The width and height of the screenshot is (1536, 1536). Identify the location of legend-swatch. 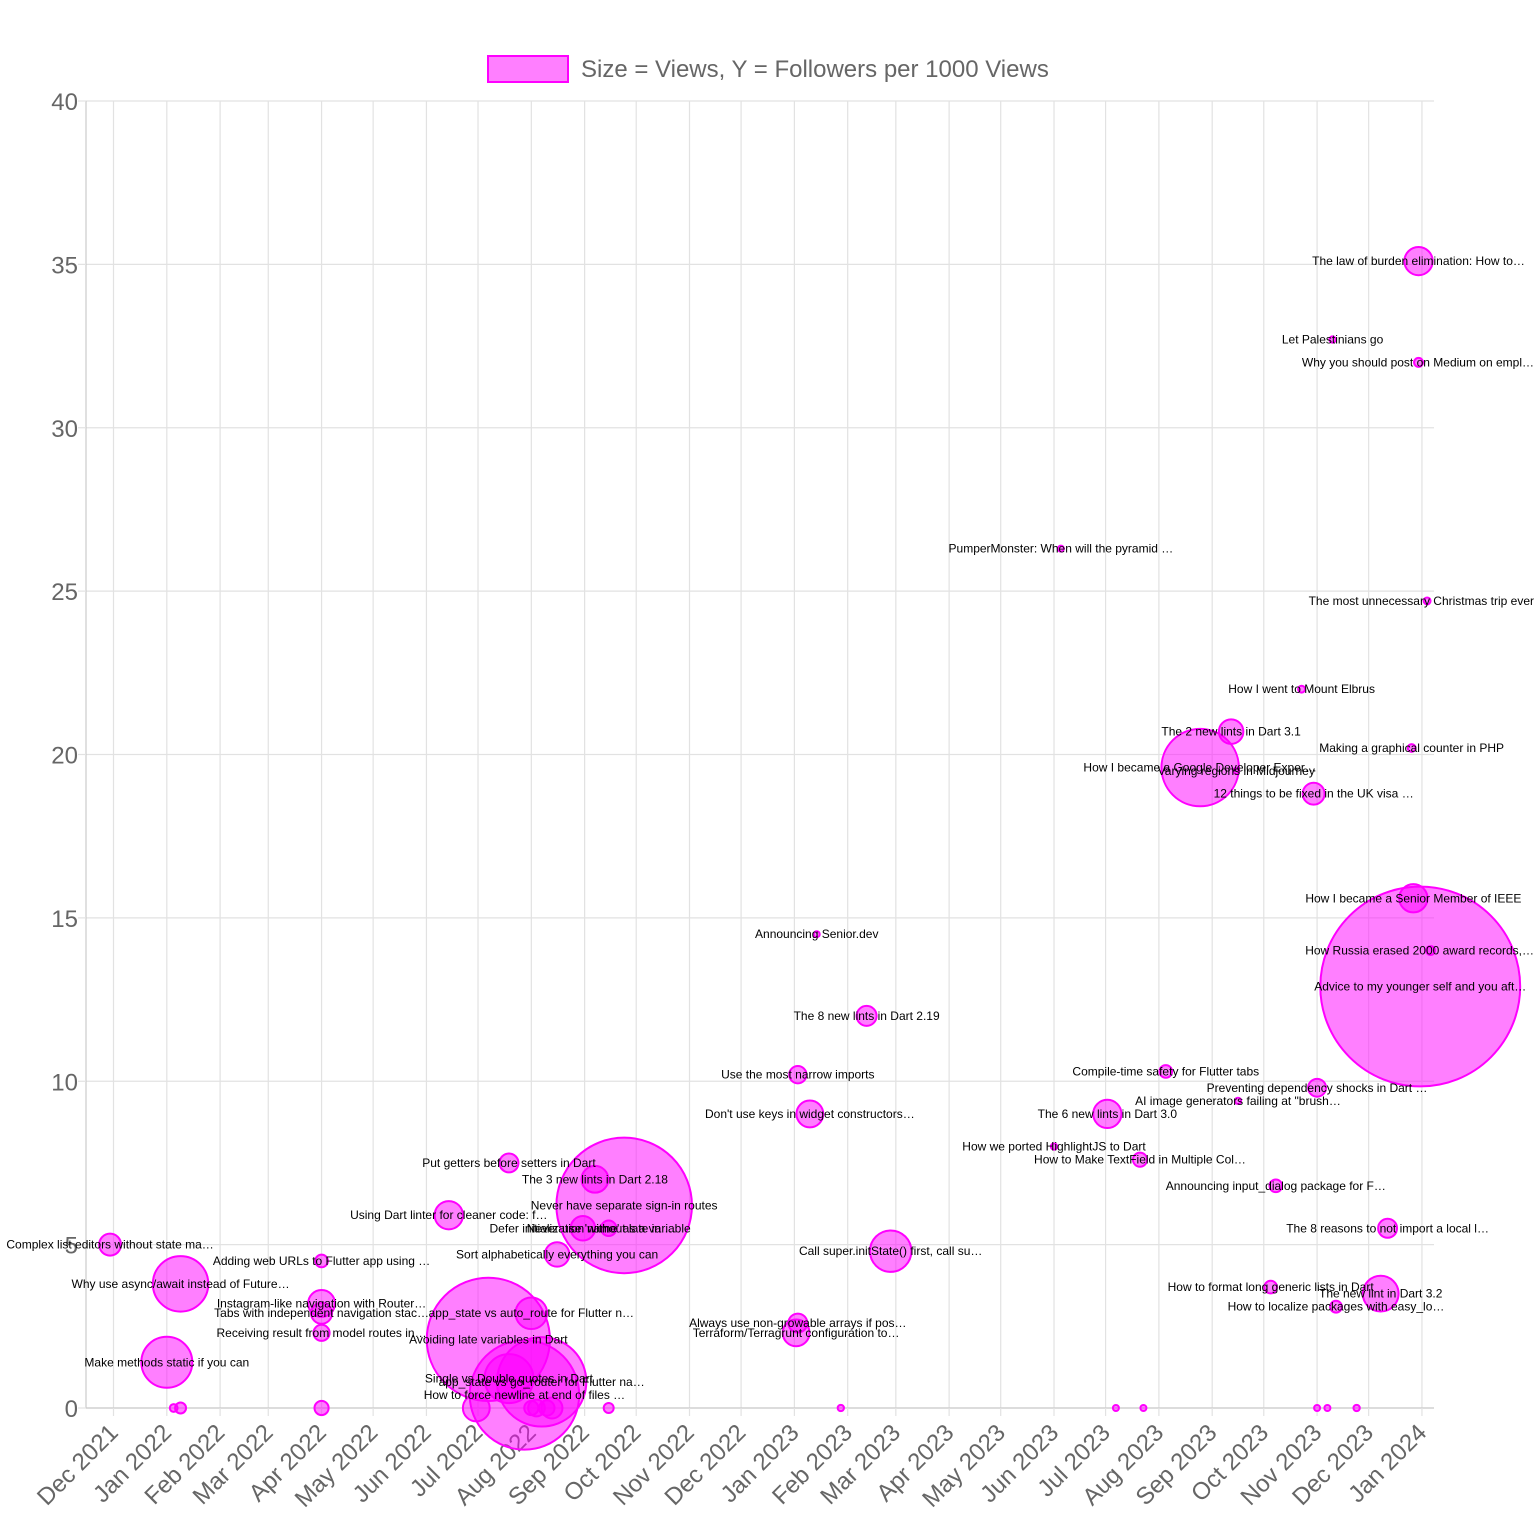
(528, 69).